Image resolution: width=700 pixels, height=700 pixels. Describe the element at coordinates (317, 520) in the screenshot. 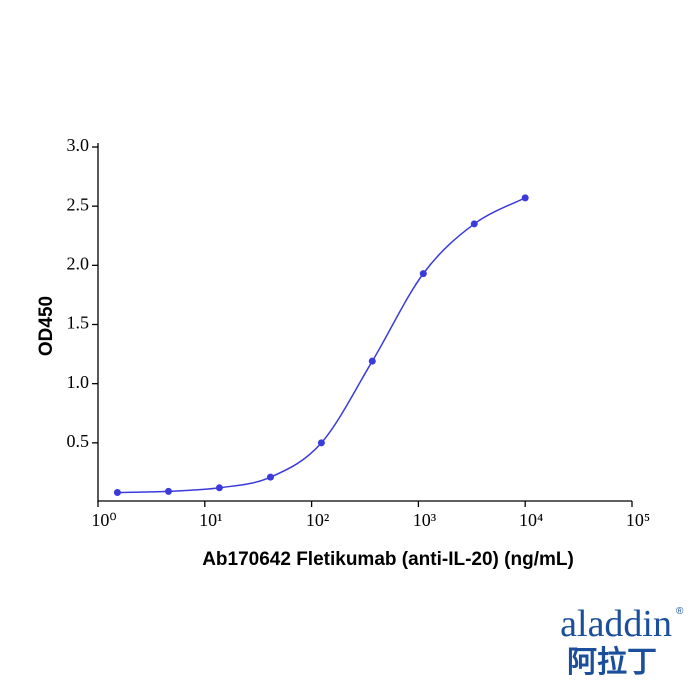

I see `x-tick-label: 10²` at that location.